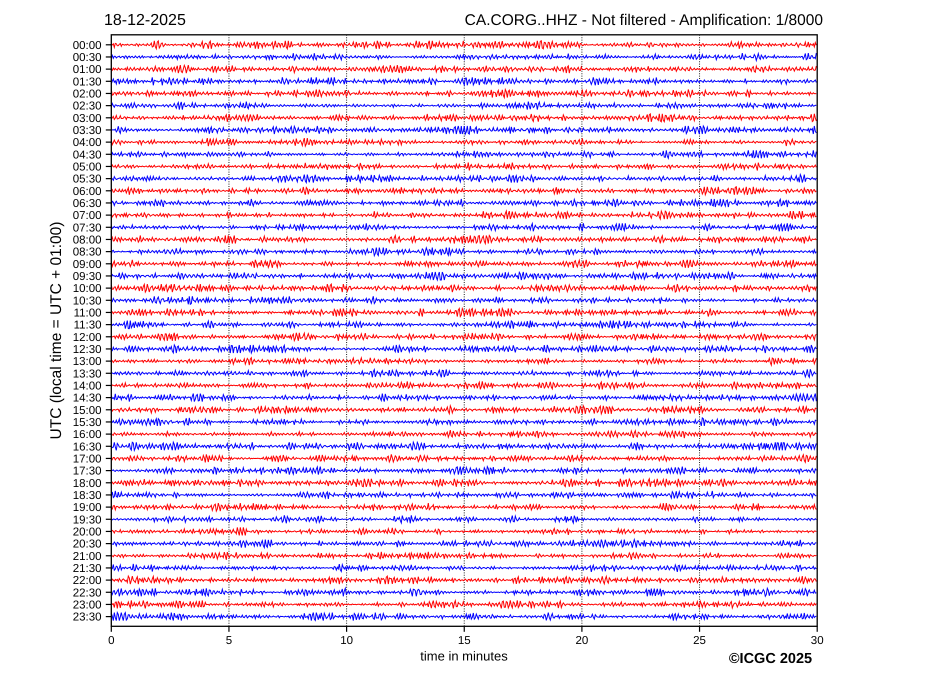 This screenshot has height=696, width=927. I want to click on svg-text: 01:30, so click(87, 82).